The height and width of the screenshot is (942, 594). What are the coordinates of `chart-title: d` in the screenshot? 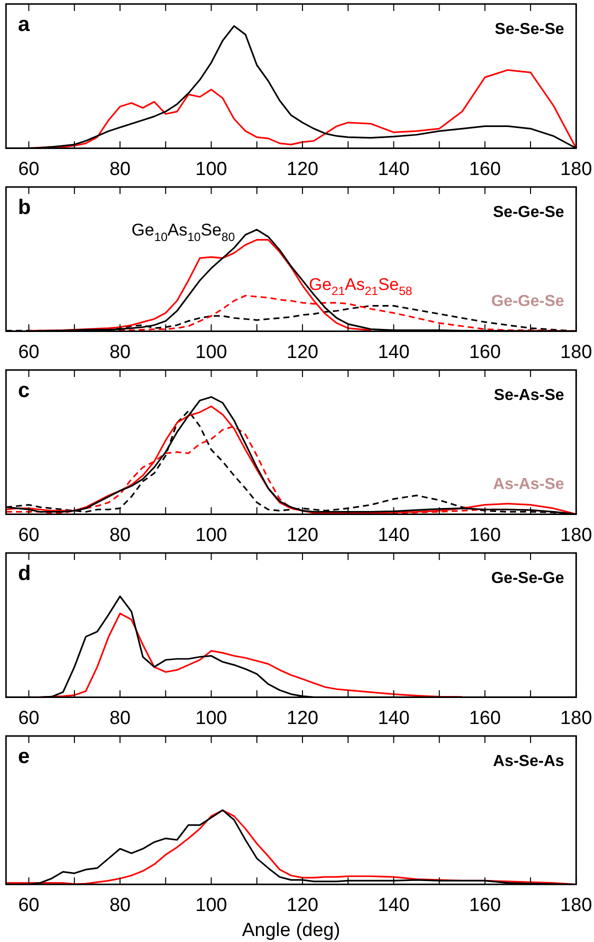 It's located at (24, 573).